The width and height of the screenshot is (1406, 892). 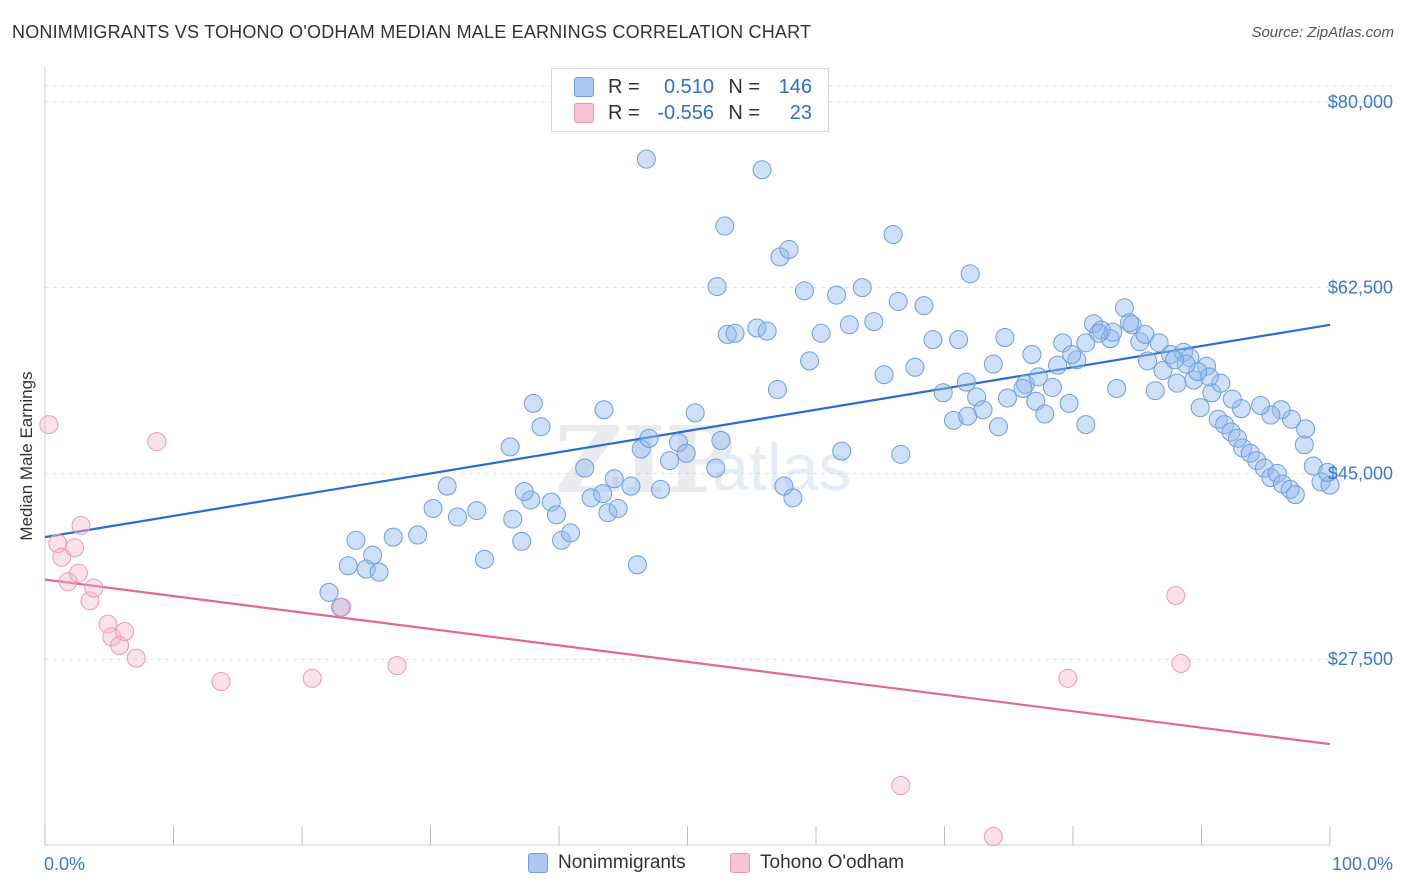 I want to click on legend-n-label: N =, so click(x=744, y=112).